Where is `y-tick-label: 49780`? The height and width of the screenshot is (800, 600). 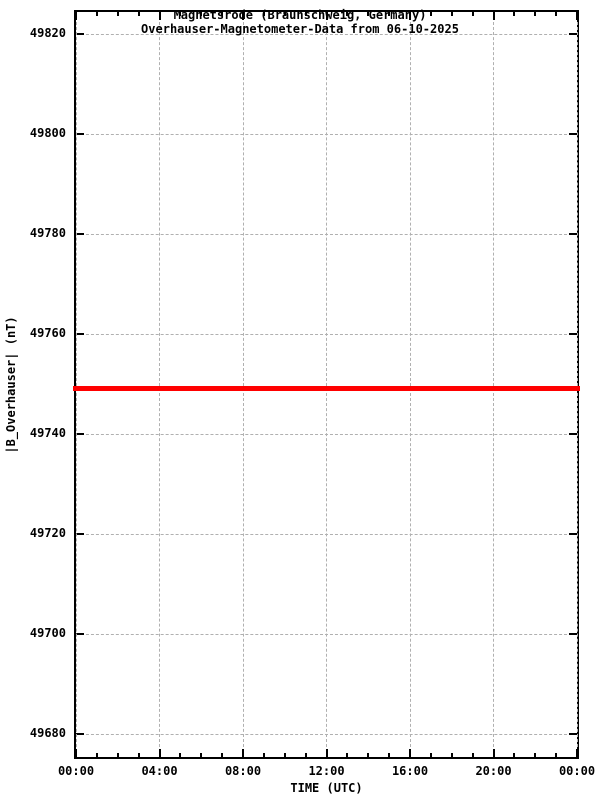 y-tick-label: 49780 is located at coordinates (47, 233).